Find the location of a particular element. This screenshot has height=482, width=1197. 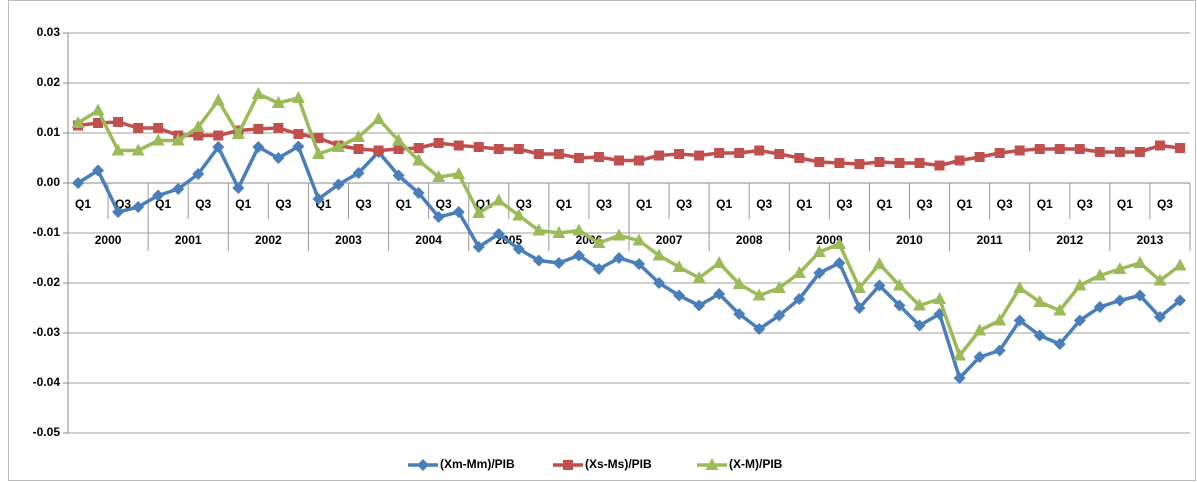

year-label: 2010 is located at coordinates (909, 240).